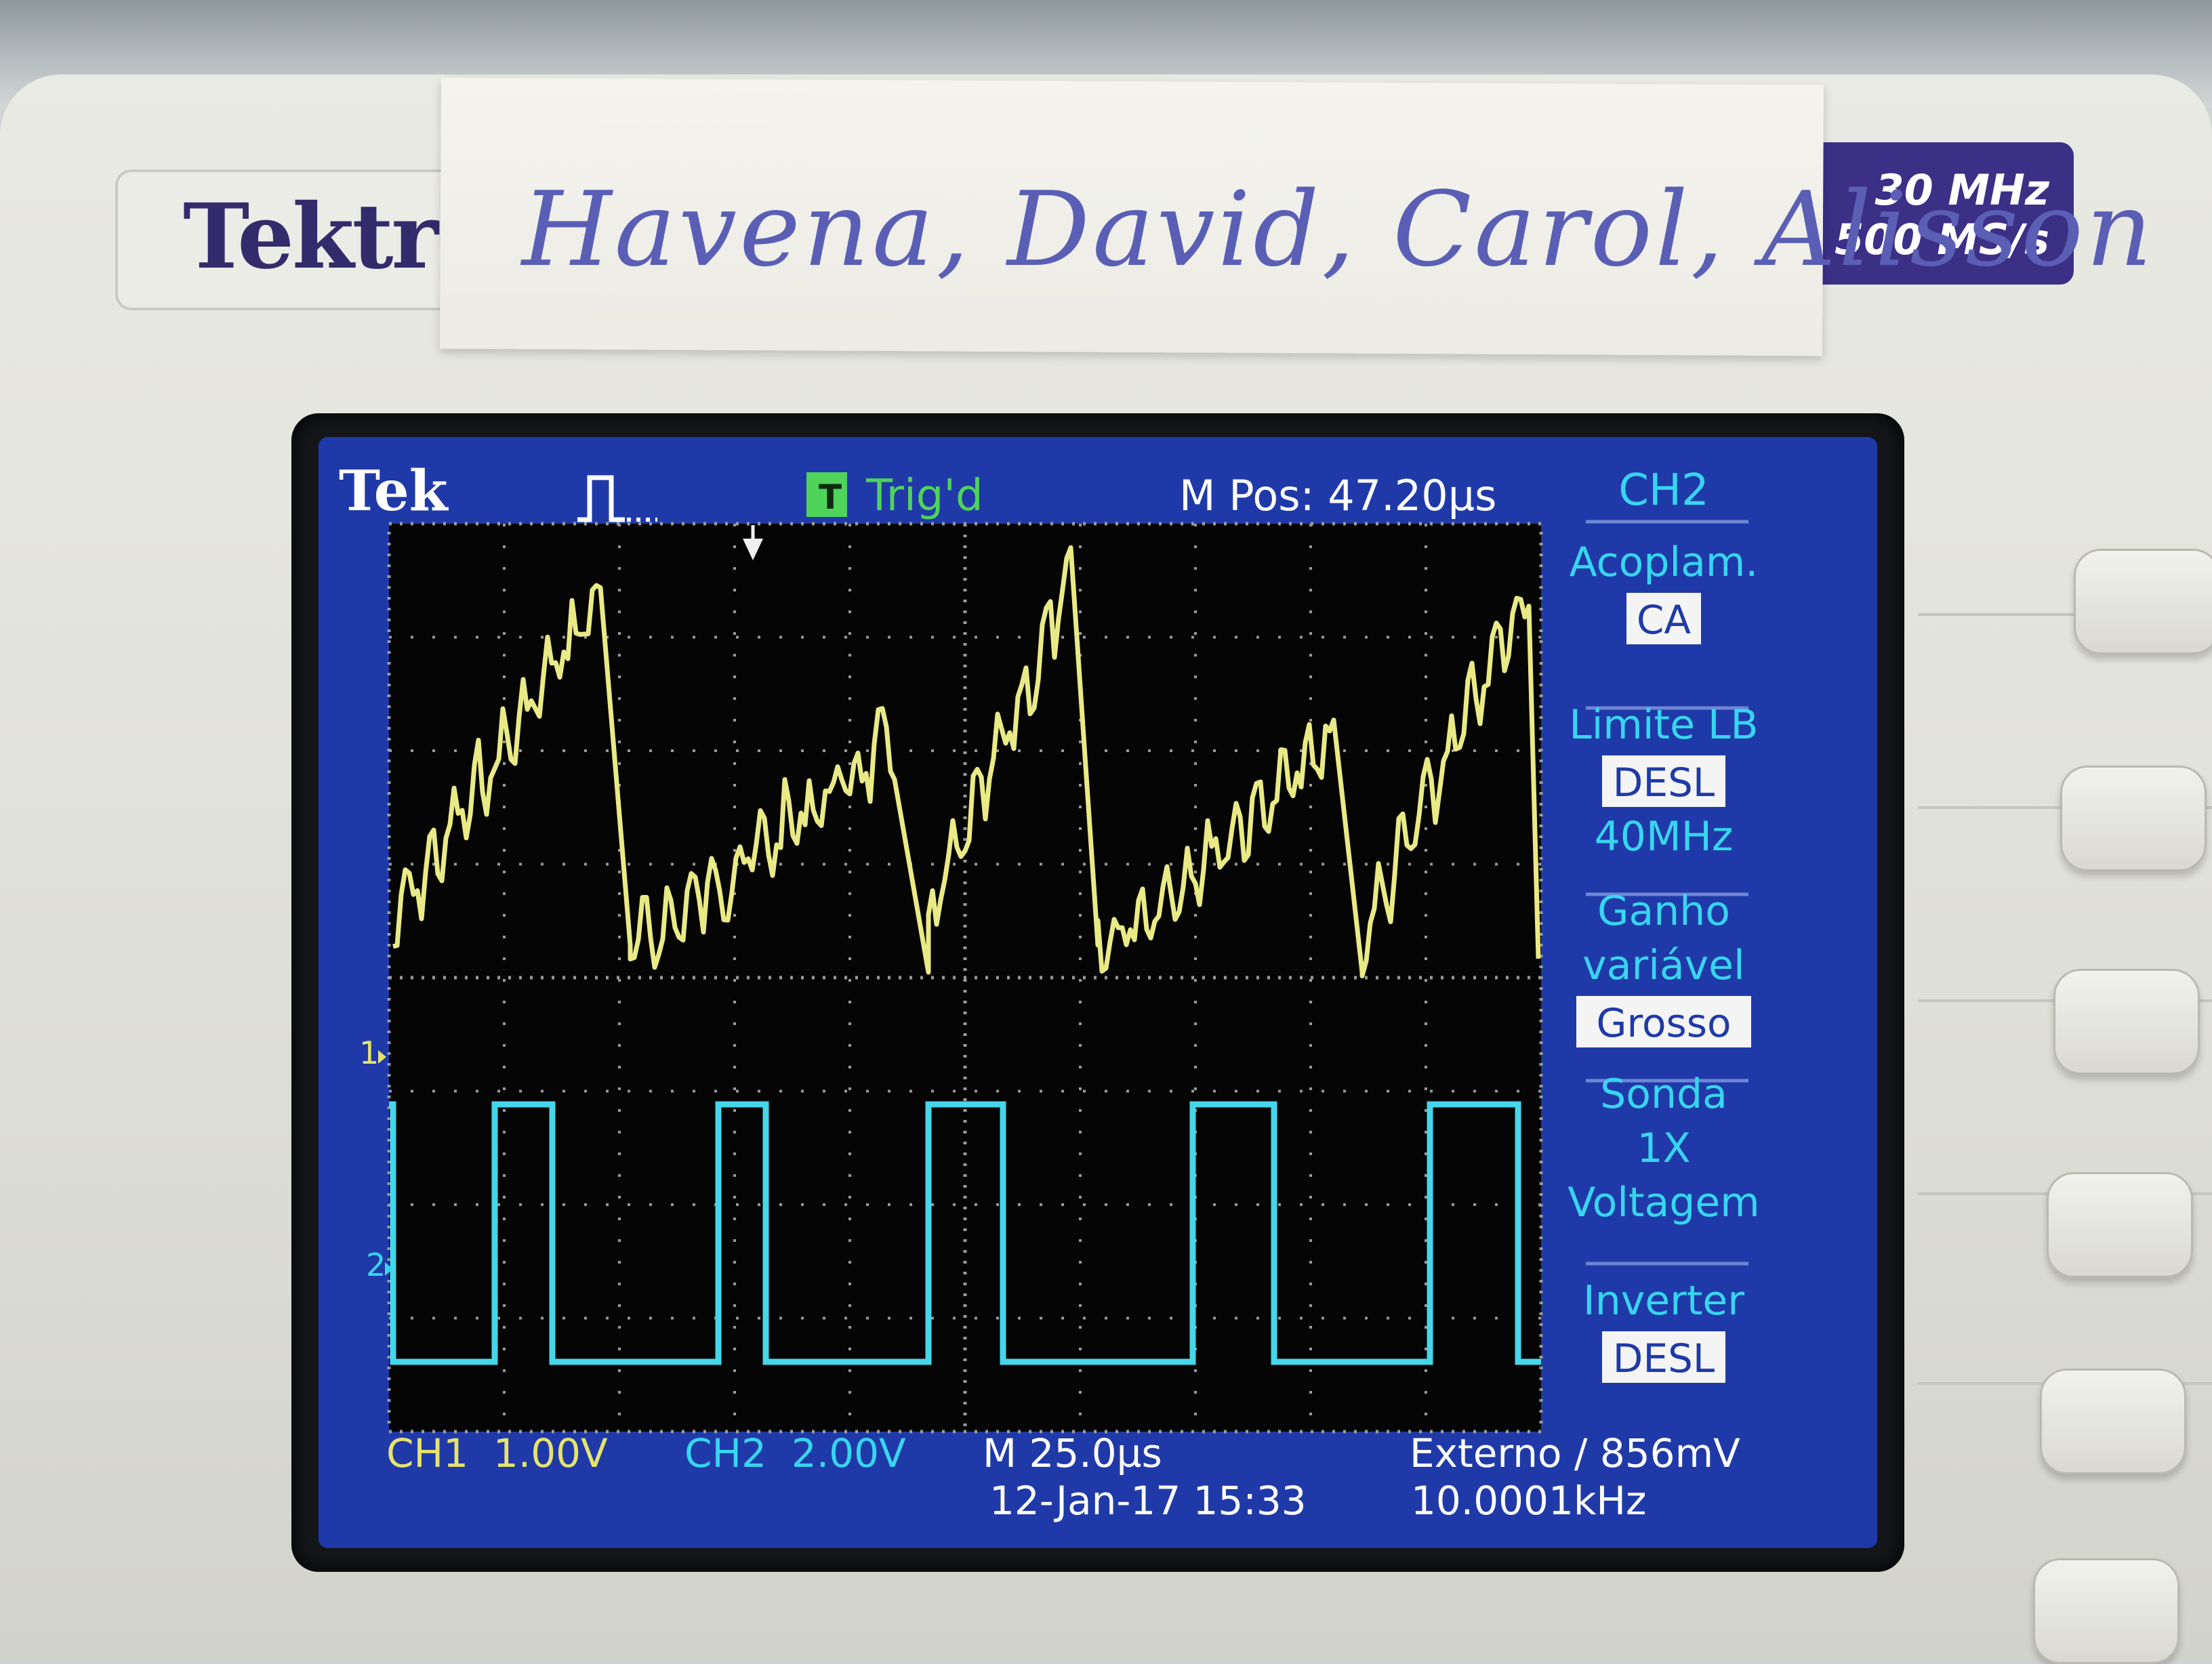  What do you see at coordinates (1575, 1453) in the screenshot?
I see `trigger-readout: Externo ∕ 856mV` at bounding box center [1575, 1453].